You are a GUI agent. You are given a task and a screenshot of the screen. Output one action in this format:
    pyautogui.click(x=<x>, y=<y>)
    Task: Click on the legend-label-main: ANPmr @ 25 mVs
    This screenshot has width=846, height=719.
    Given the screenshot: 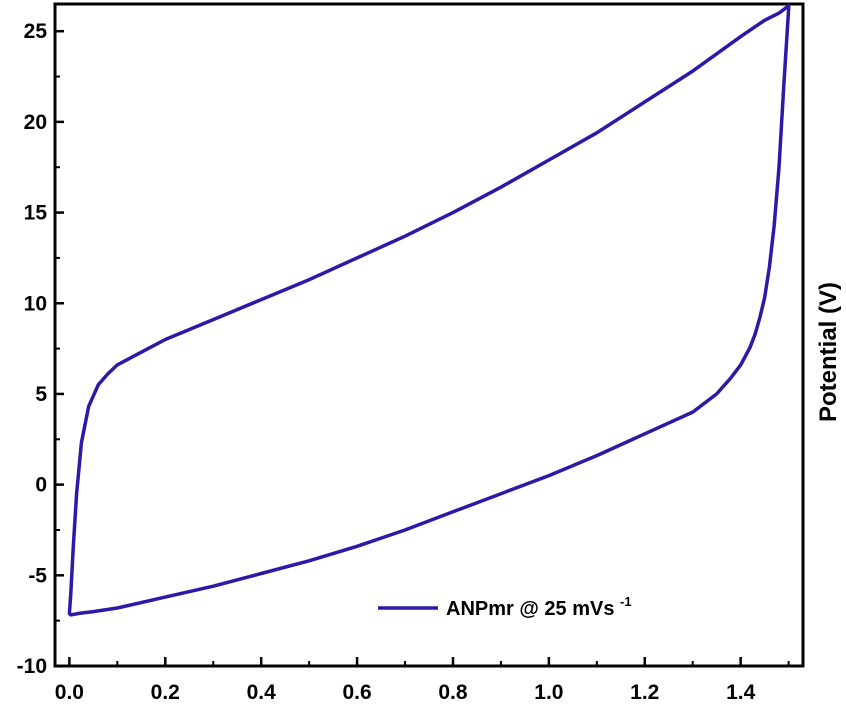 What is the action you would take?
    pyautogui.click(x=530, y=609)
    